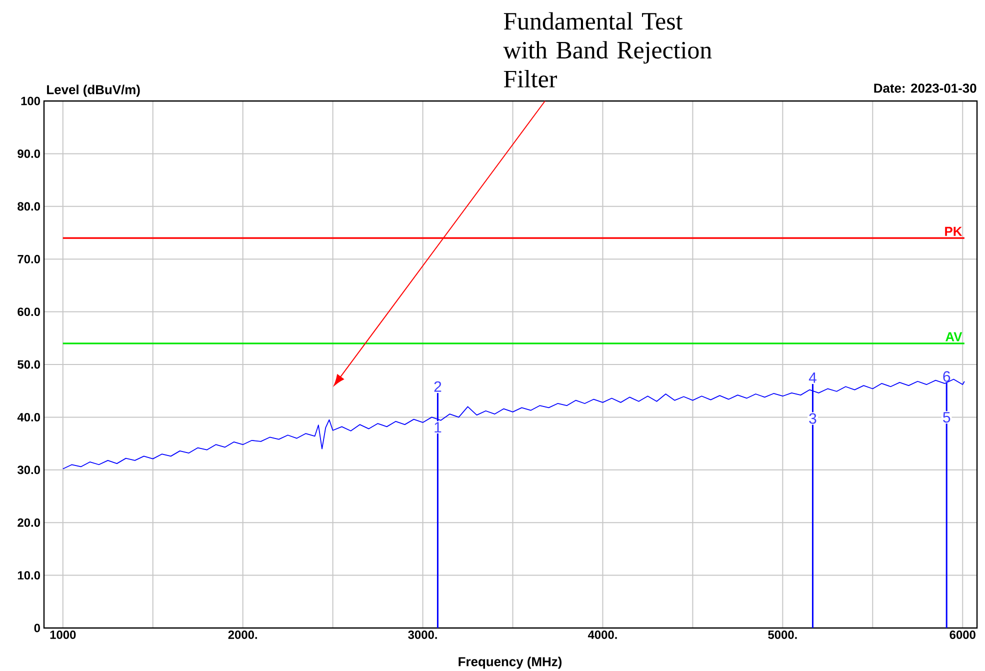  What do you see at coordinates (782, 634) in the screenshot?
I see `x-tick-label: 5000.` at bounding box center [782, 634].